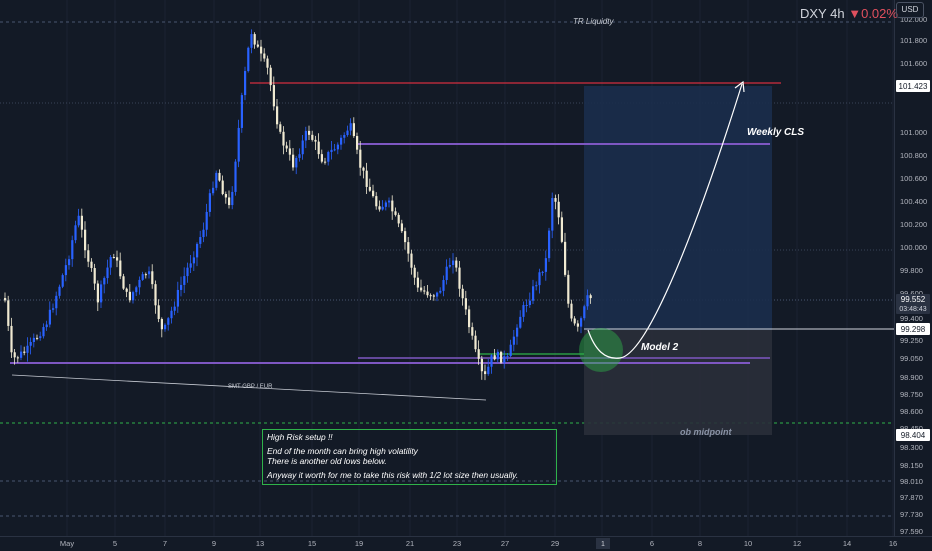 This screenshot has height=551, width=932. I want to click on time-tick-label: 15, so click(312, 543).